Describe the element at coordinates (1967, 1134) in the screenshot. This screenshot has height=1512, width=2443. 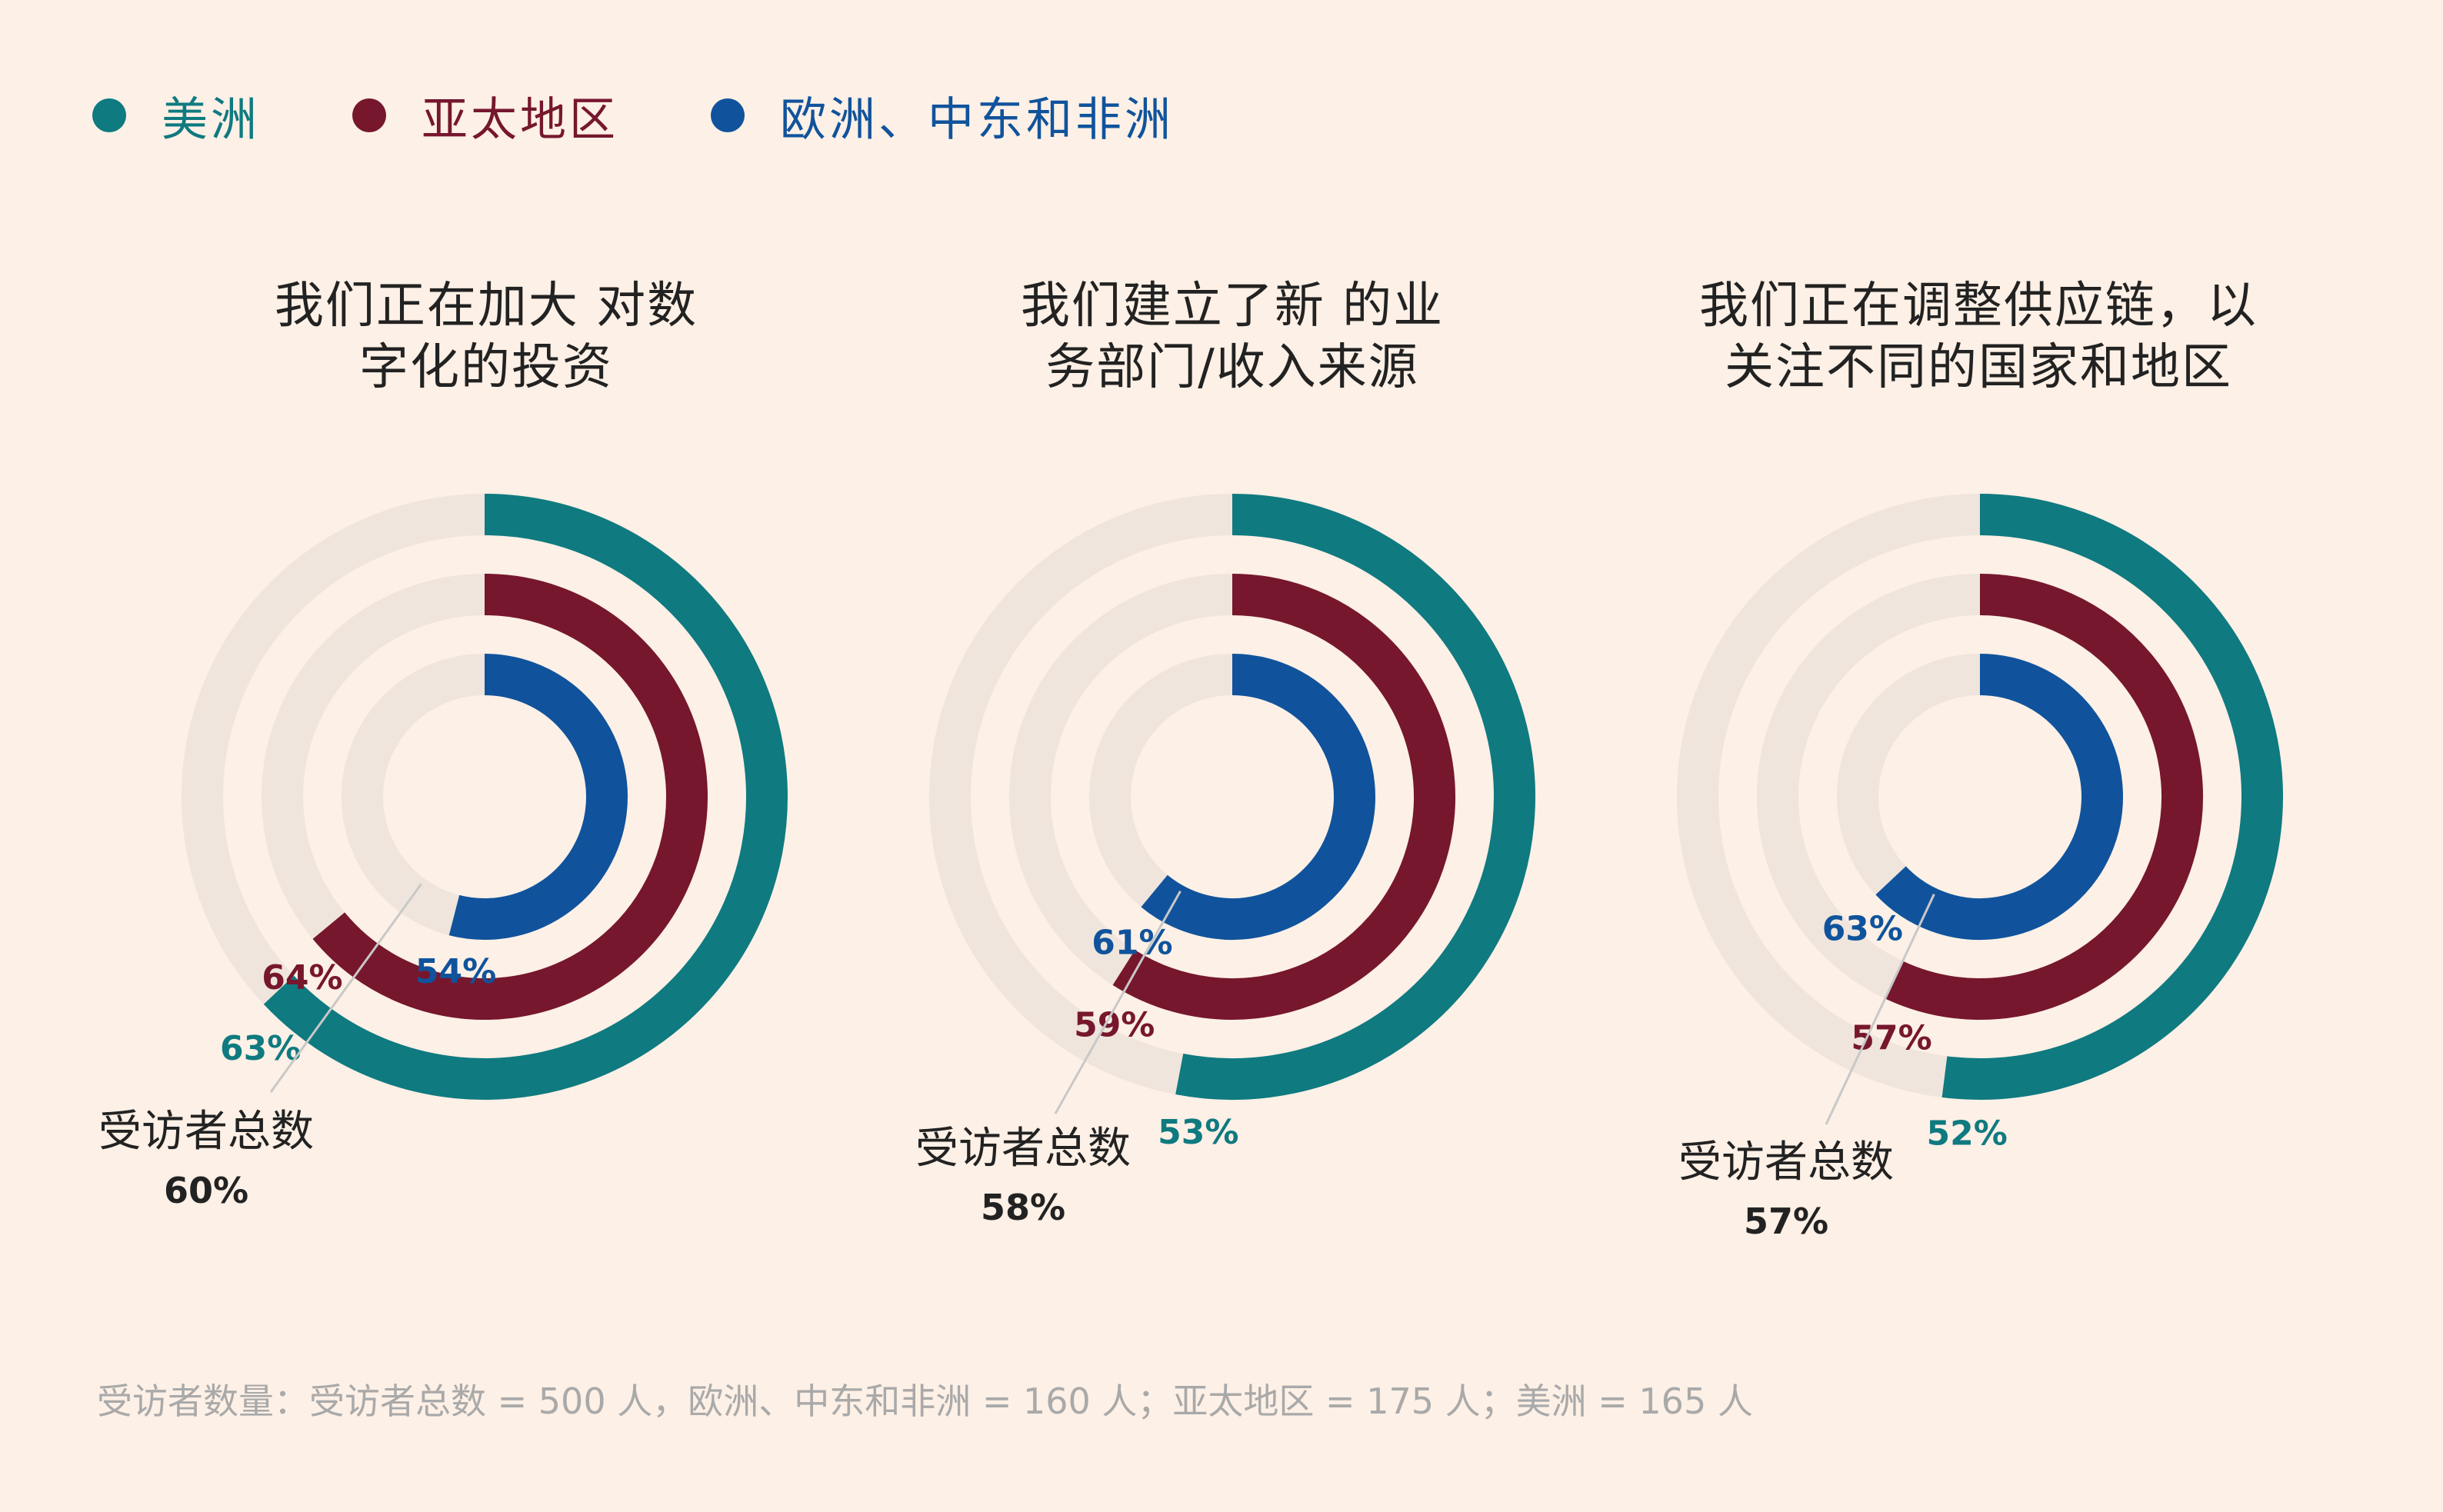
I see `value-label-americas: 52%` at that location.